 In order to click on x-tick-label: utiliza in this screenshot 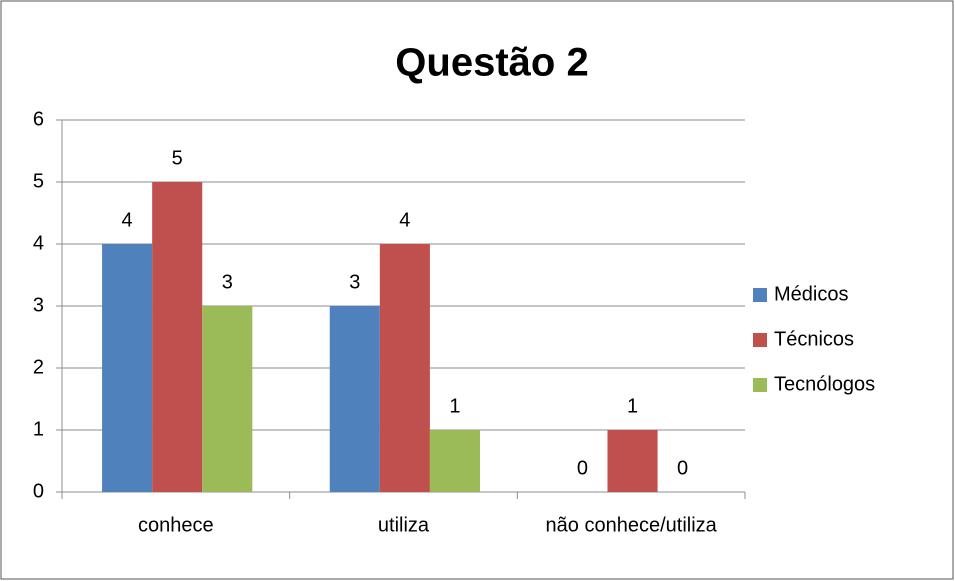, I will do `click(404, 525)`.